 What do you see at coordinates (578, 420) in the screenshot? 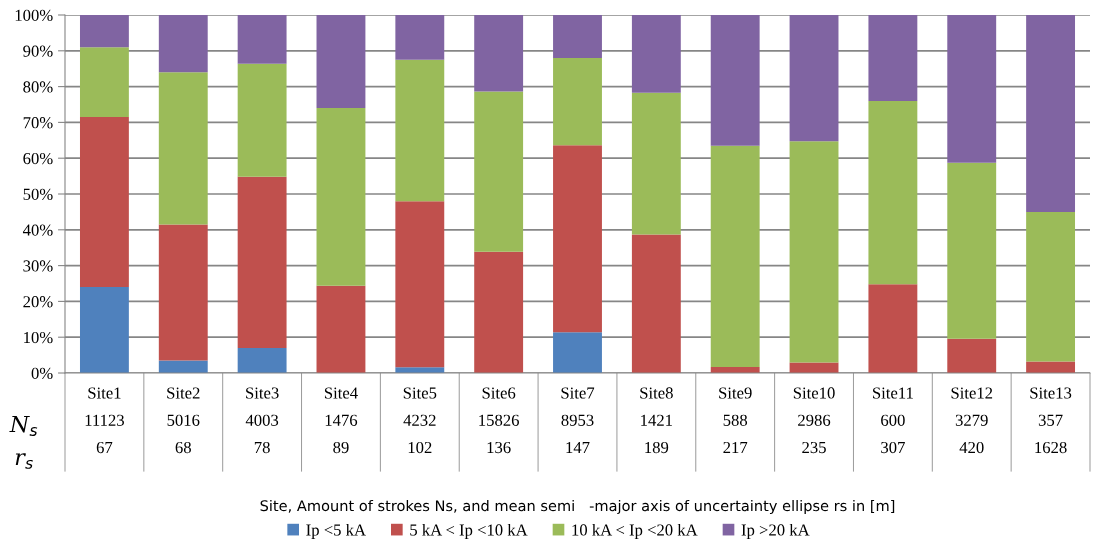
I see `x-tick-label: Site7 8953 147` at bounding box center [578, 420].